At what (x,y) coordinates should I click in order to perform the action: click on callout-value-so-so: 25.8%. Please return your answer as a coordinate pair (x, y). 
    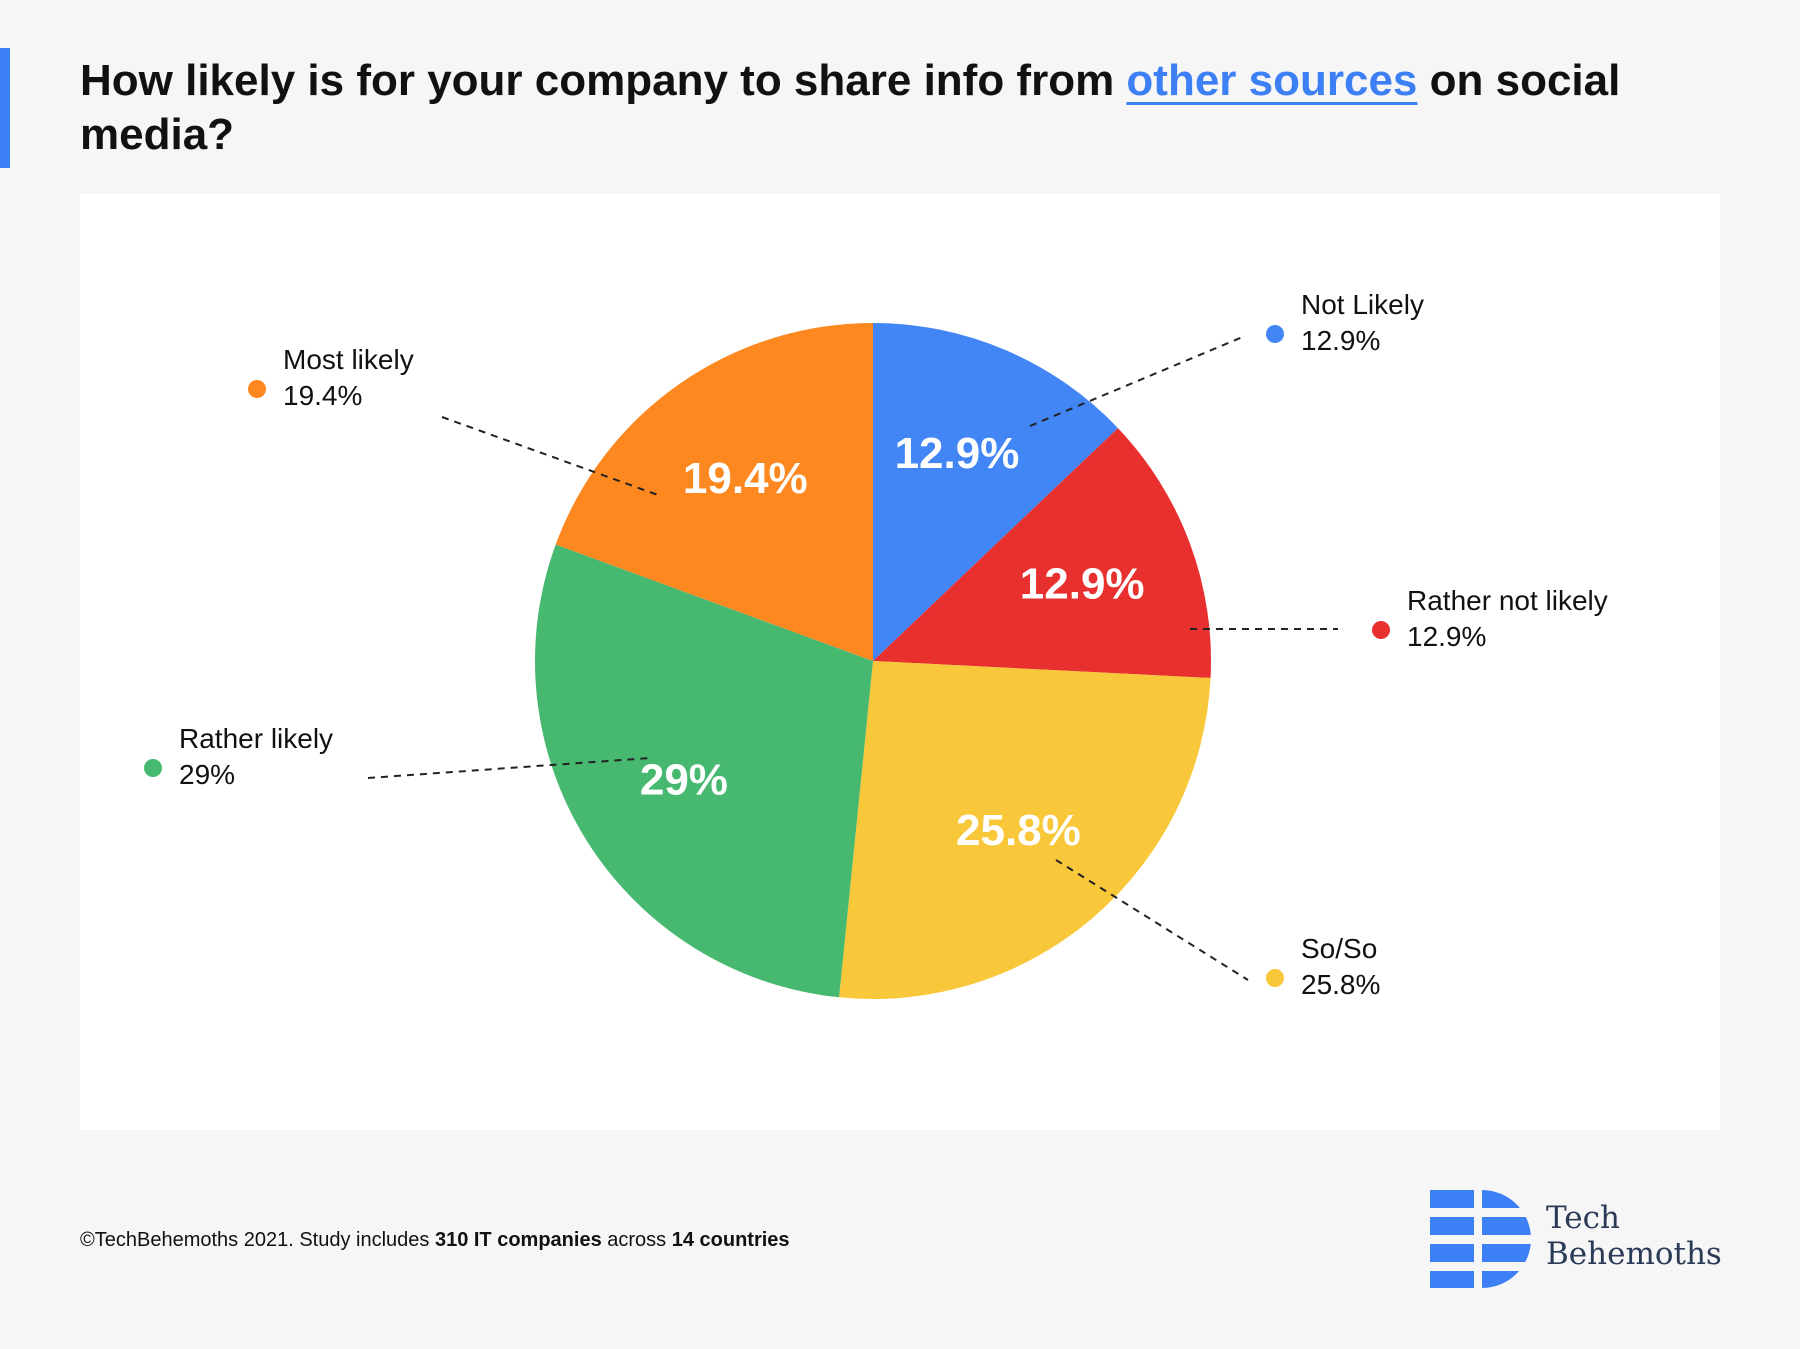
    Looking at the image, I should click on (1340, 984).